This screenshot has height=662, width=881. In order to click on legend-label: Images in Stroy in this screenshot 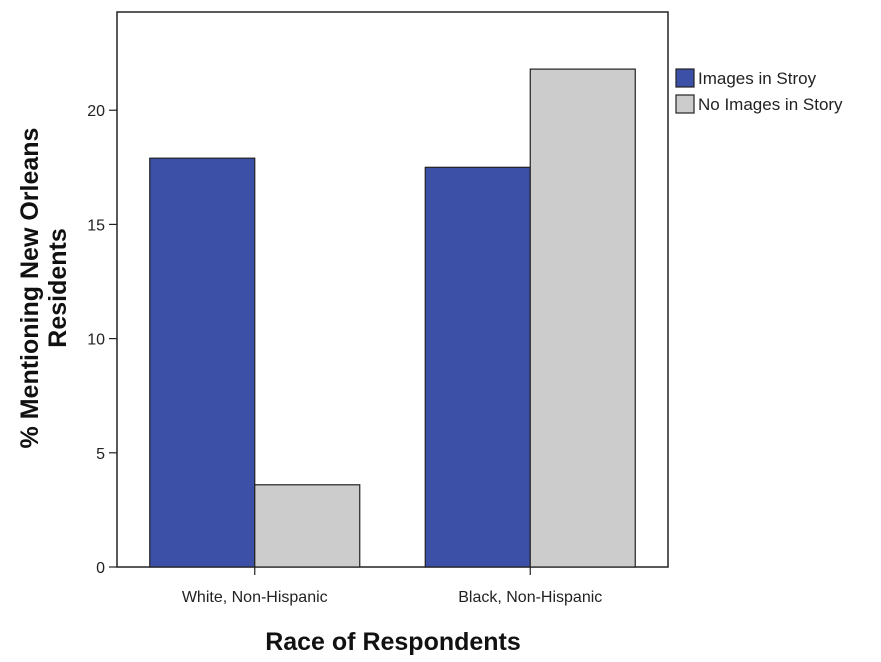, I will do `click(757, 78)`.